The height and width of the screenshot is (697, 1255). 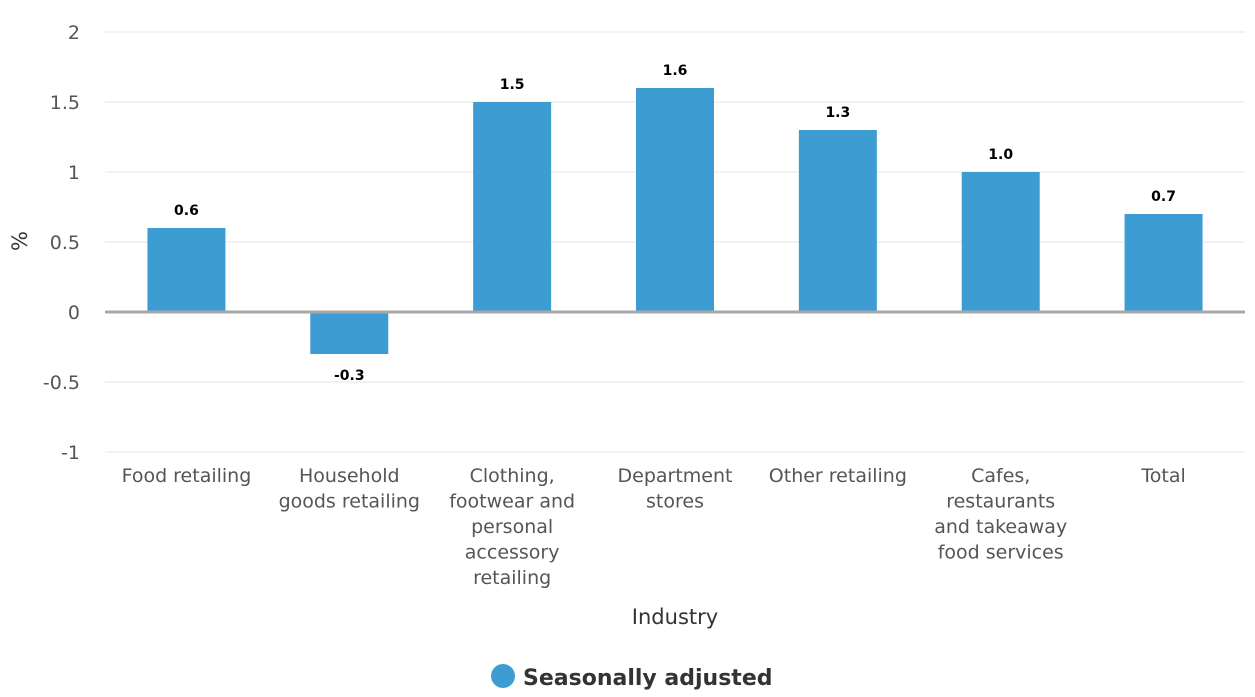 What do you see at coordinates (65, 243) in the screenshot?
I see `y-tick-label: 0.5` at bounding box center [65, 243].